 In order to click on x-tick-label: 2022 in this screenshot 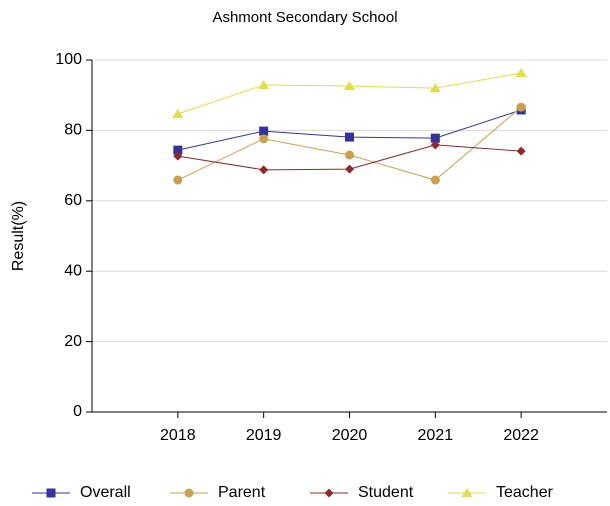, I will do `click(521, 435)`.